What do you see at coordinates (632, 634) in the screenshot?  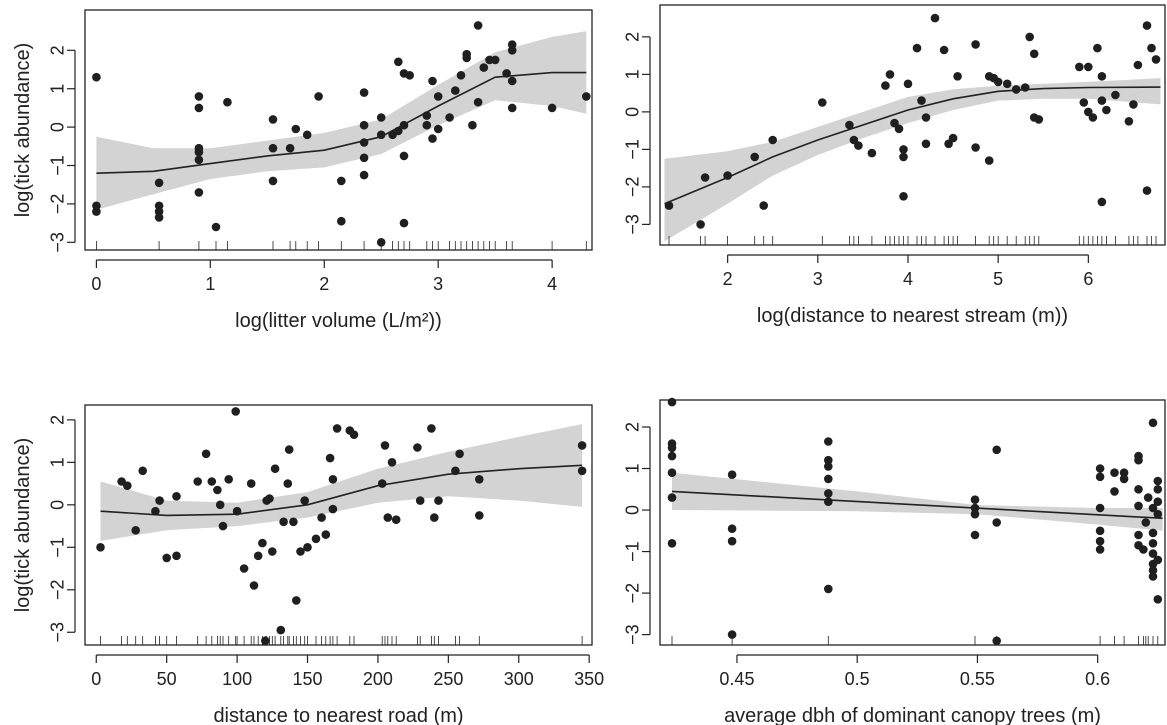 I see `y-tick-label: −3` at bounding box center [632, 634].